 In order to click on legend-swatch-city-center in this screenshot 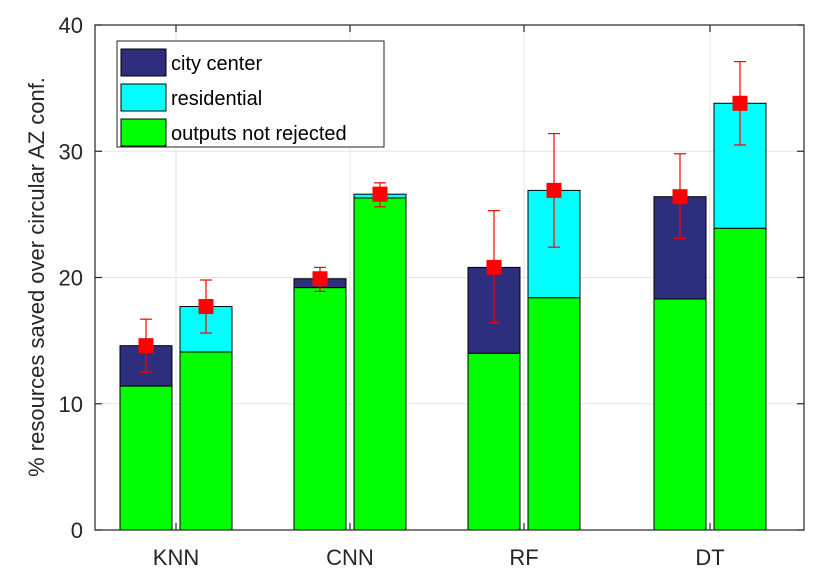, I will do `click(143, 62)`.